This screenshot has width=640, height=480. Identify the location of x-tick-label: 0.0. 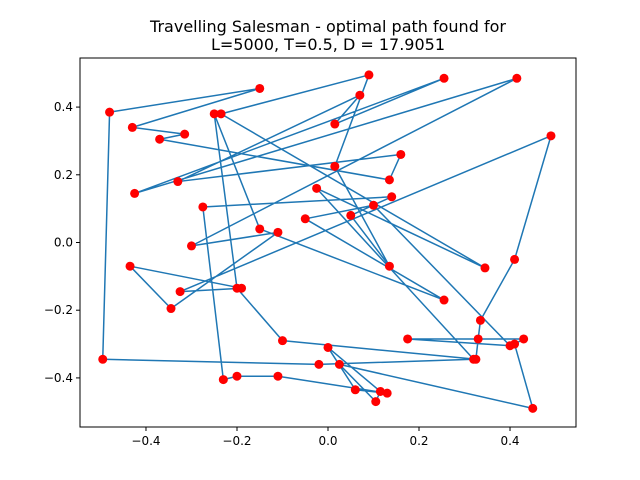
(327, 441).